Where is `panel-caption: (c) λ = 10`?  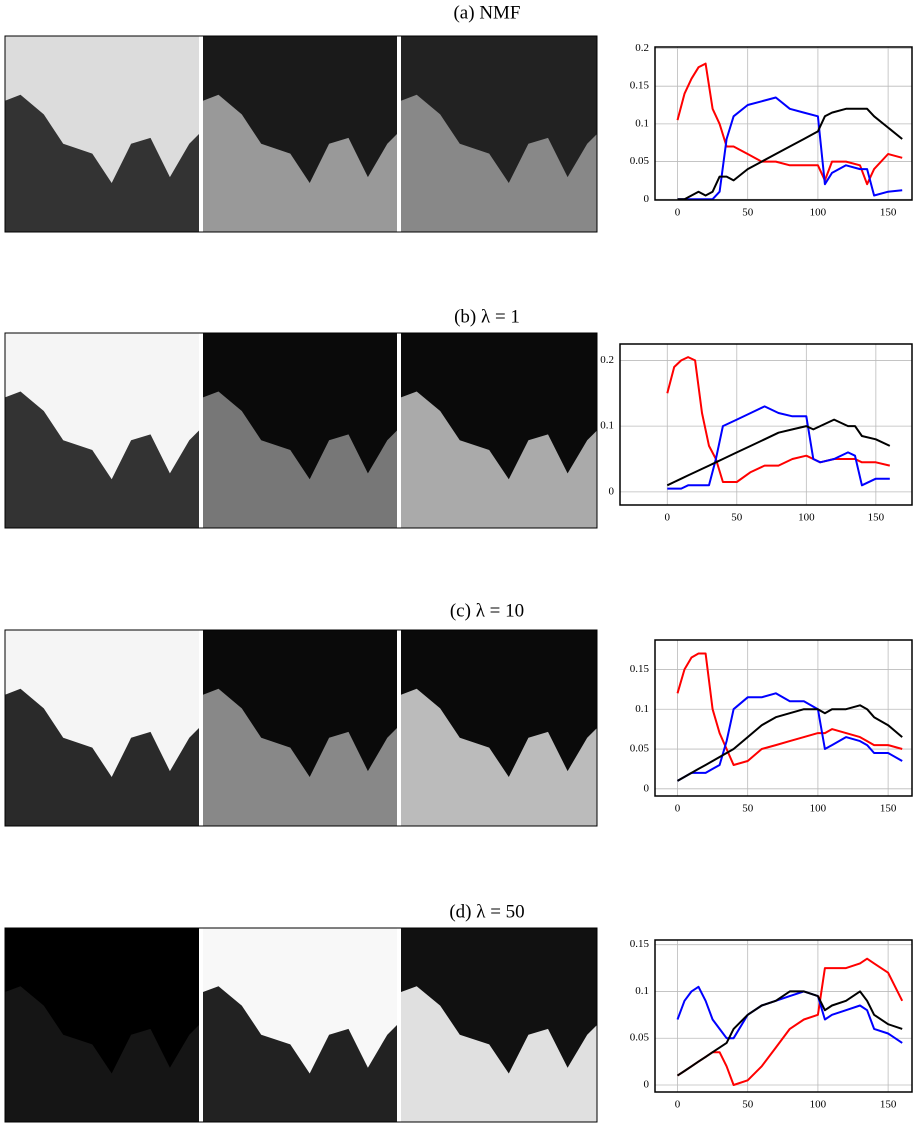 panel-caption: (c) λ = 10 is located at coordinates (487, 610).